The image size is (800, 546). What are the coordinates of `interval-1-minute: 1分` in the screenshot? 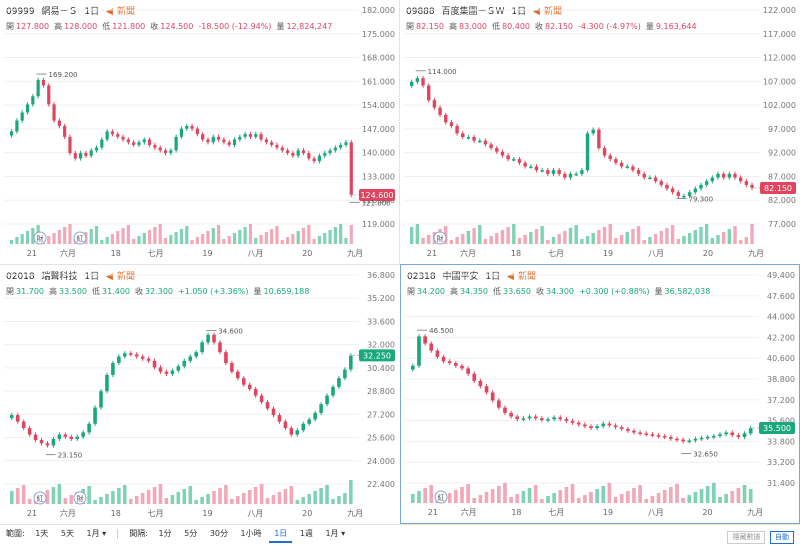 It's located at (165, 533).